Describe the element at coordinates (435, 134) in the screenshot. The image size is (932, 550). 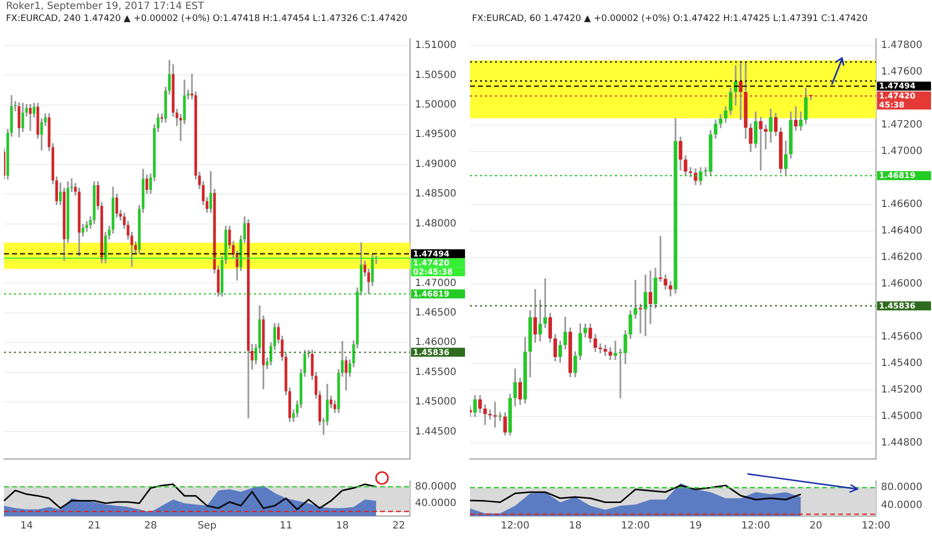
I see `y-tick-label: 1.49500` at that location.